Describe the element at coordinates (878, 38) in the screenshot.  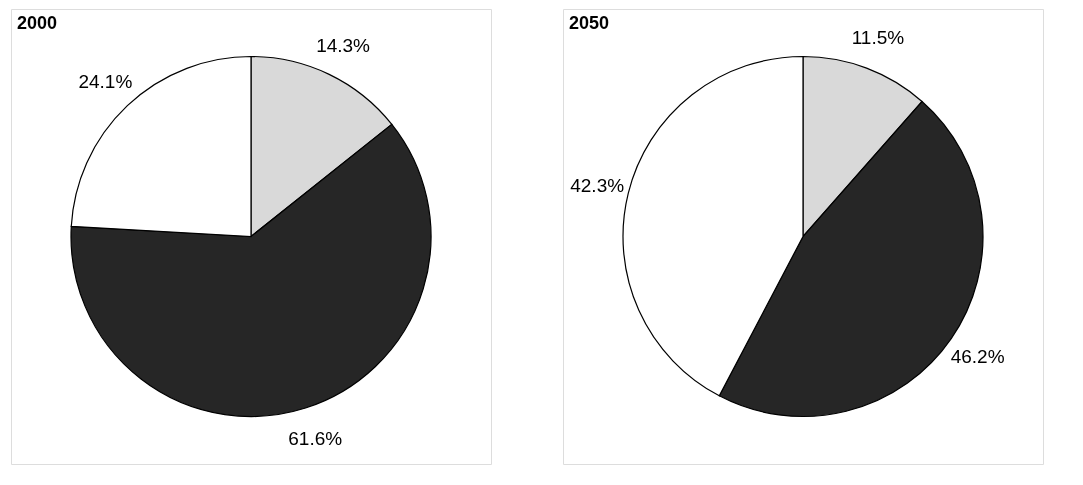
I see `data-label: 11.5%` at that location.